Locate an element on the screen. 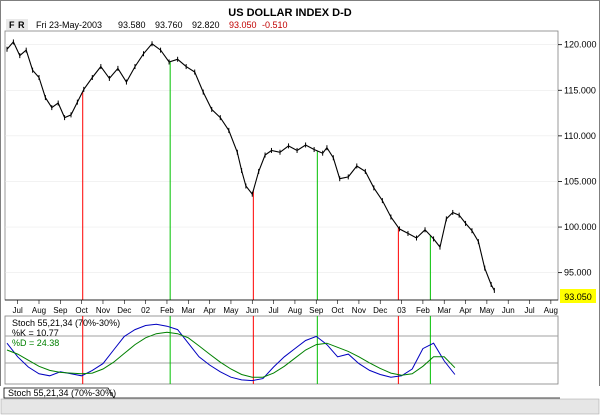 The image size is (600, 415). fr-flags-bg is located at coordinates (17, 24).